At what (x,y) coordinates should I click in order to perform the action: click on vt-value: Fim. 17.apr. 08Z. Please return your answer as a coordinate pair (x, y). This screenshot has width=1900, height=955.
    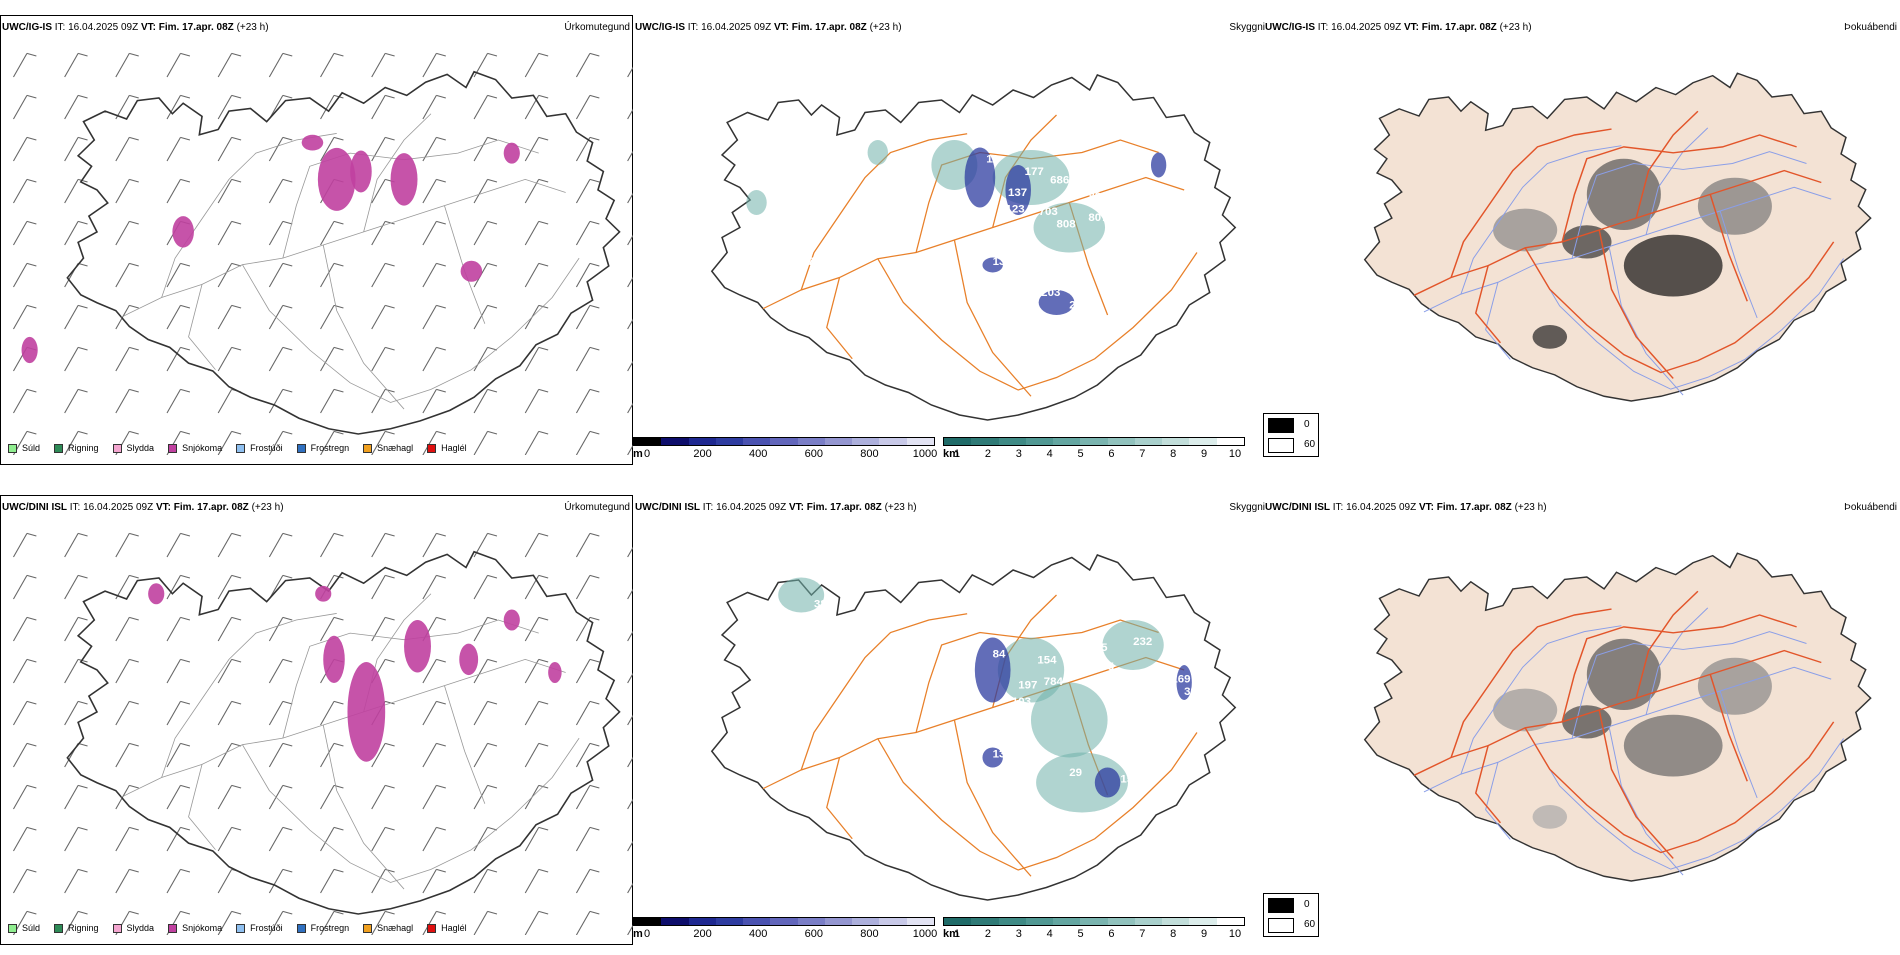
    Looking at the image, I should click on (844, 507).